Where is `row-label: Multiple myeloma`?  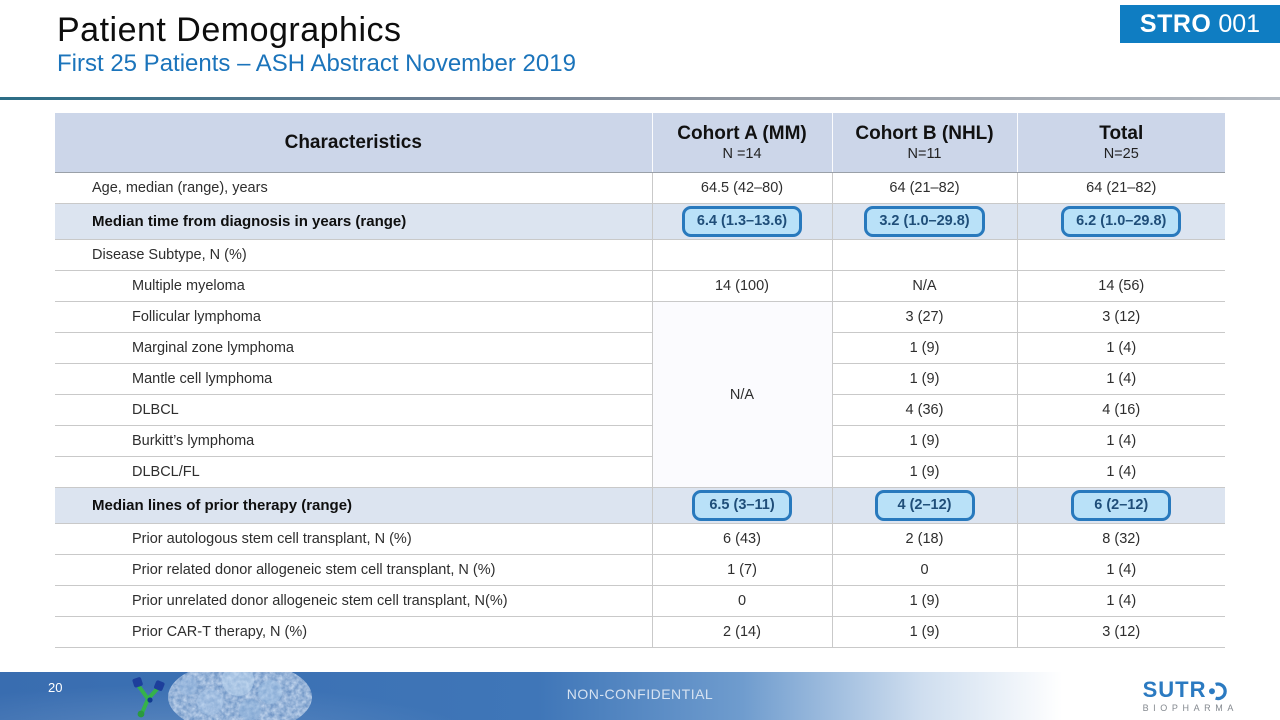
row-label: Multiple myeloma is located at coordinates (353, 286).